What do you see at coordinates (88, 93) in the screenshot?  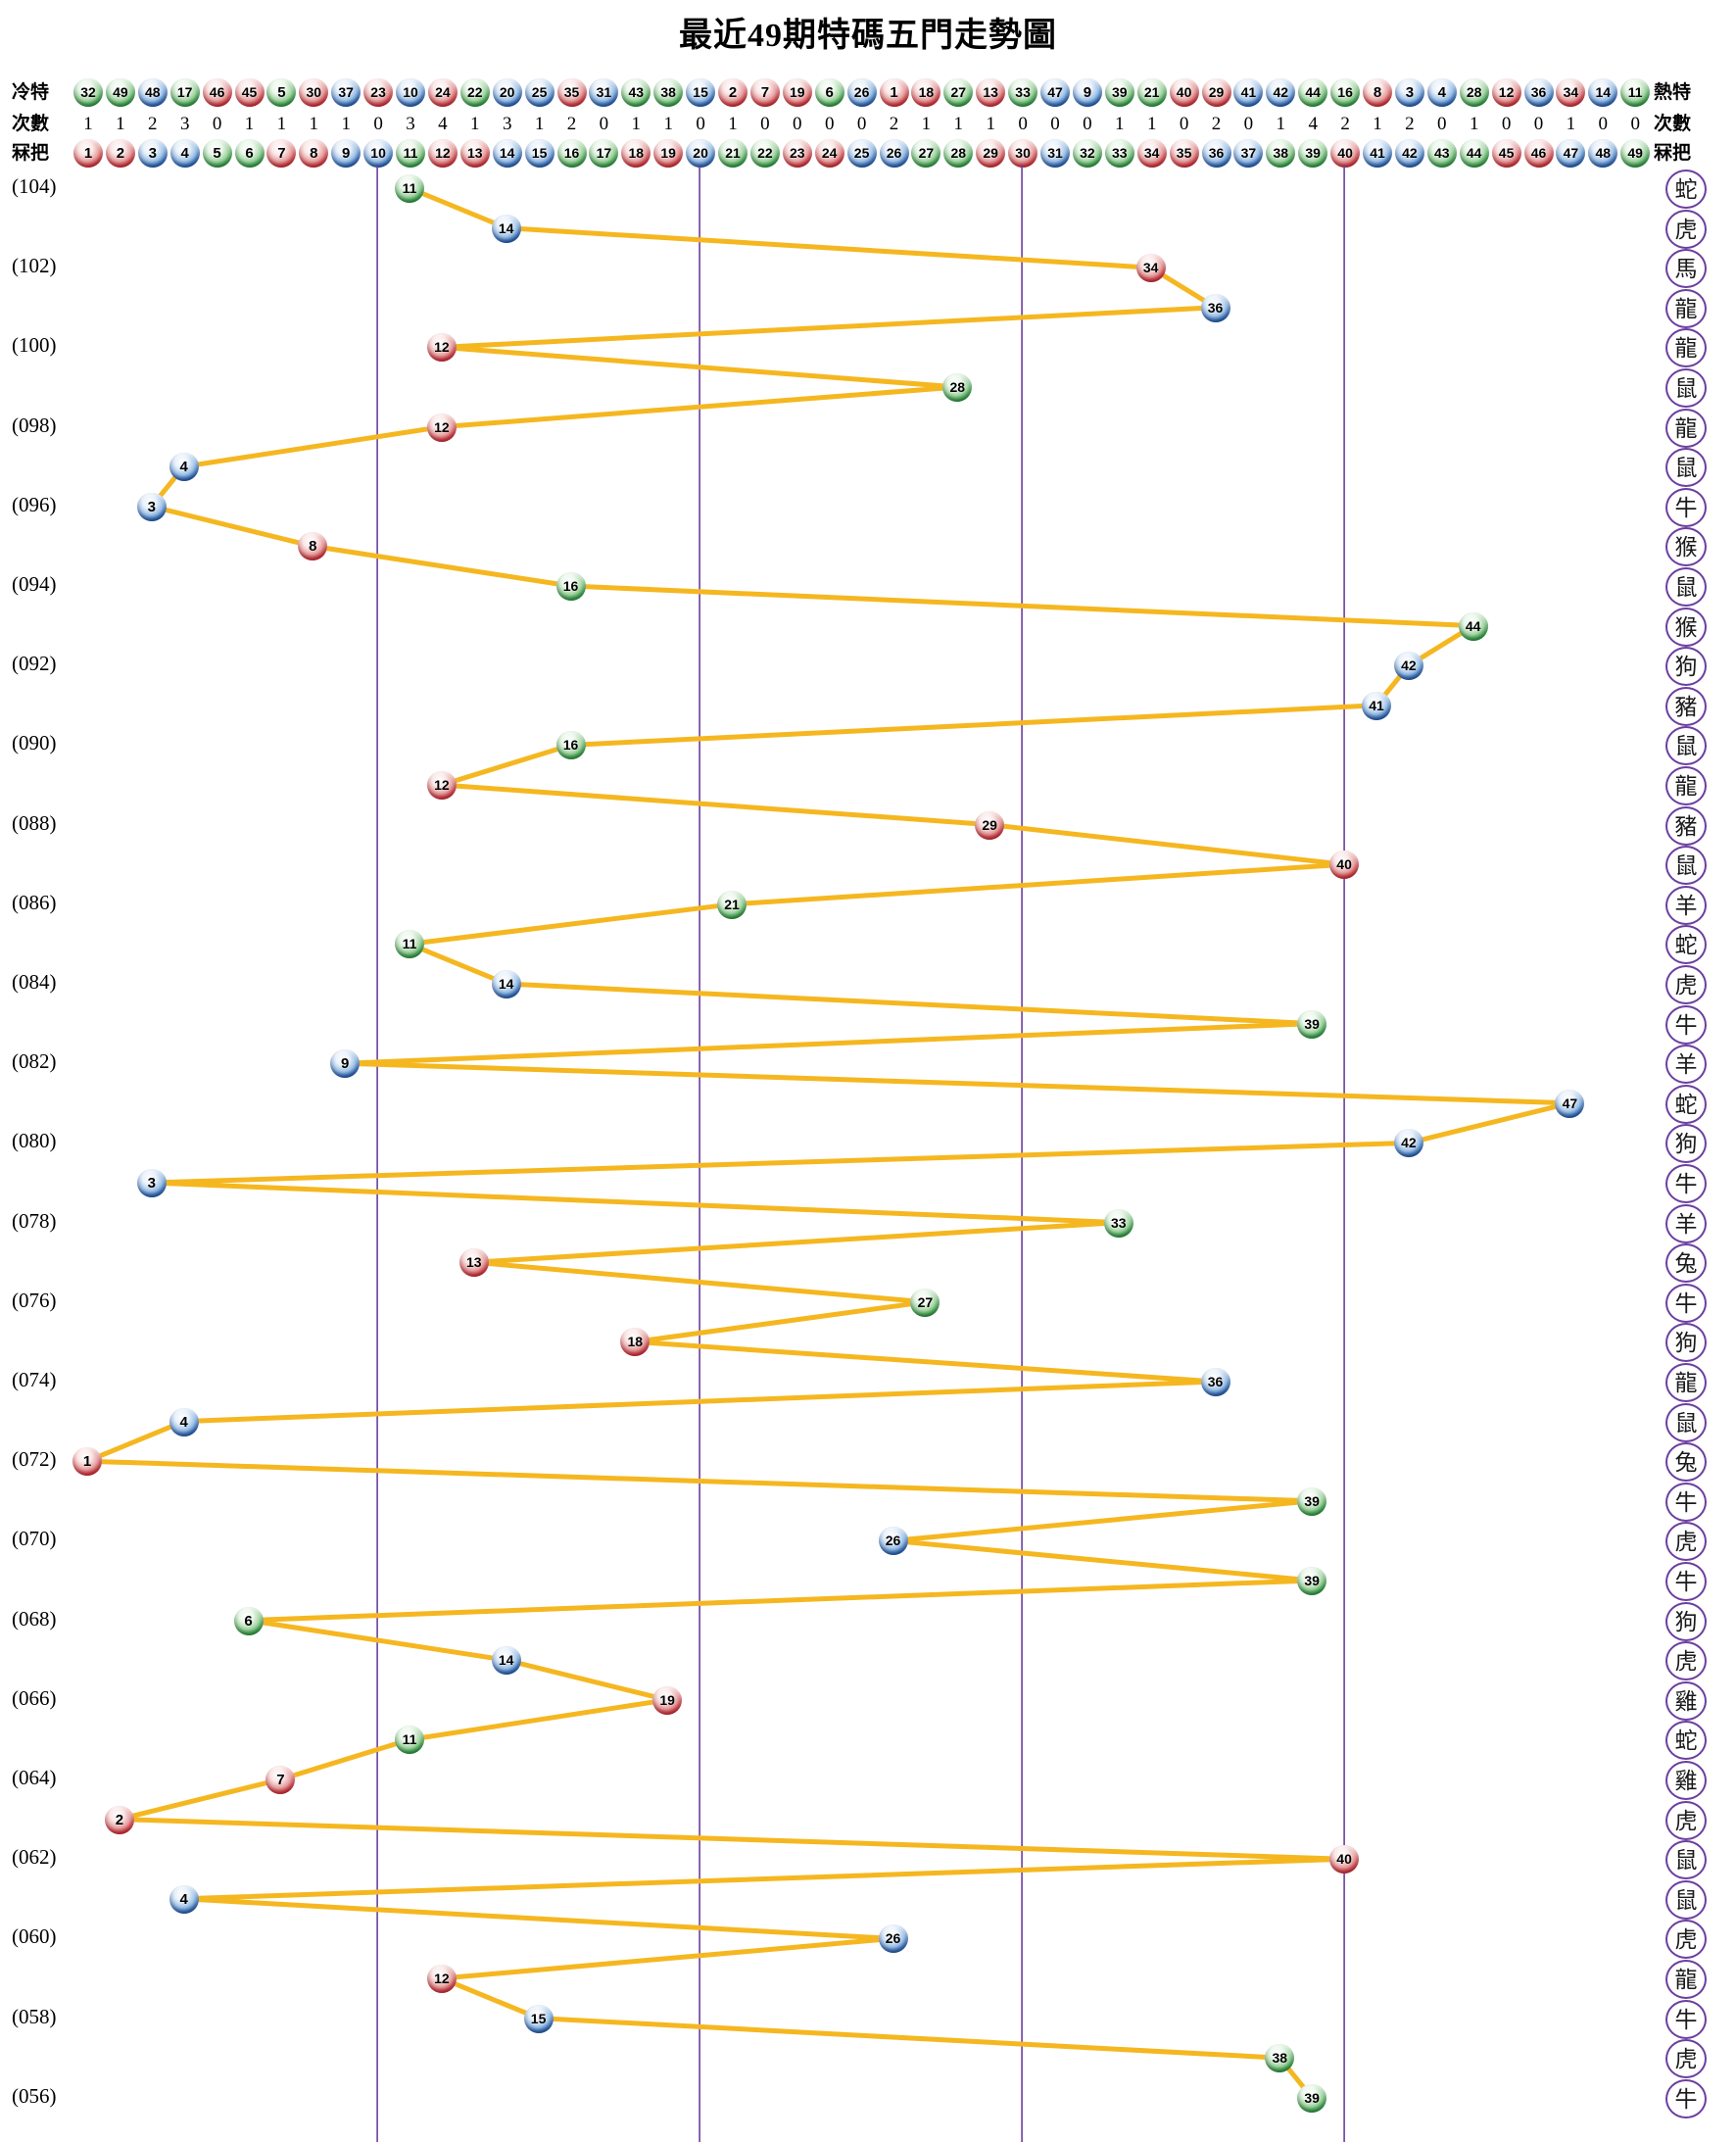 I see `cold-hot-ball-cell: 32` at bounding box center [88, 93].